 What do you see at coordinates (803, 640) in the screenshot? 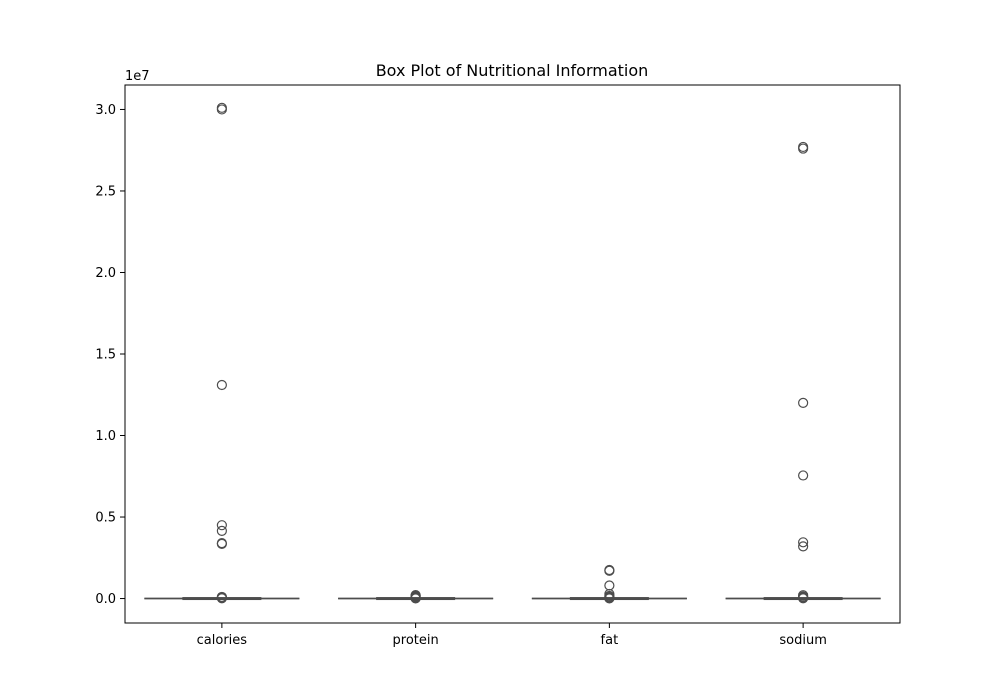
I see `x-tick-label-sodium: sodium` at bounding box center [803, 640].